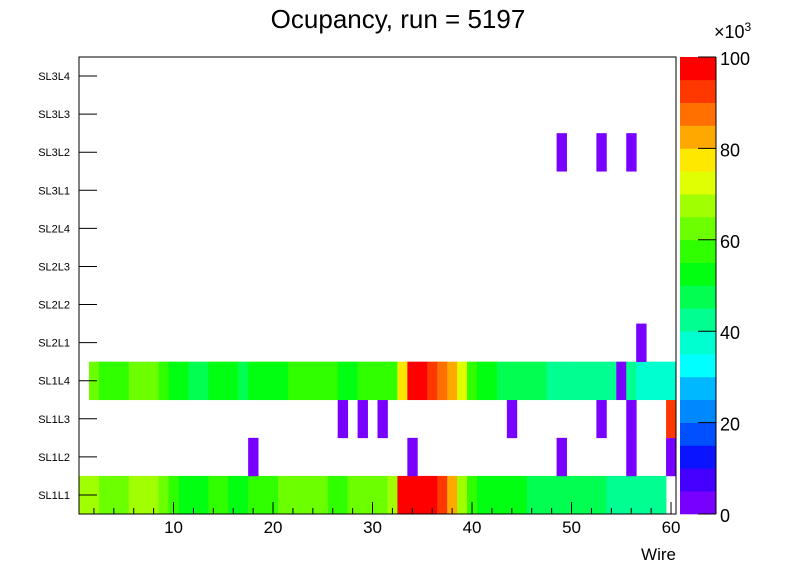  Describe the element at coordinates (54, 344) in the screenshot. I see `y-tick-label: SL2L1` at that location.